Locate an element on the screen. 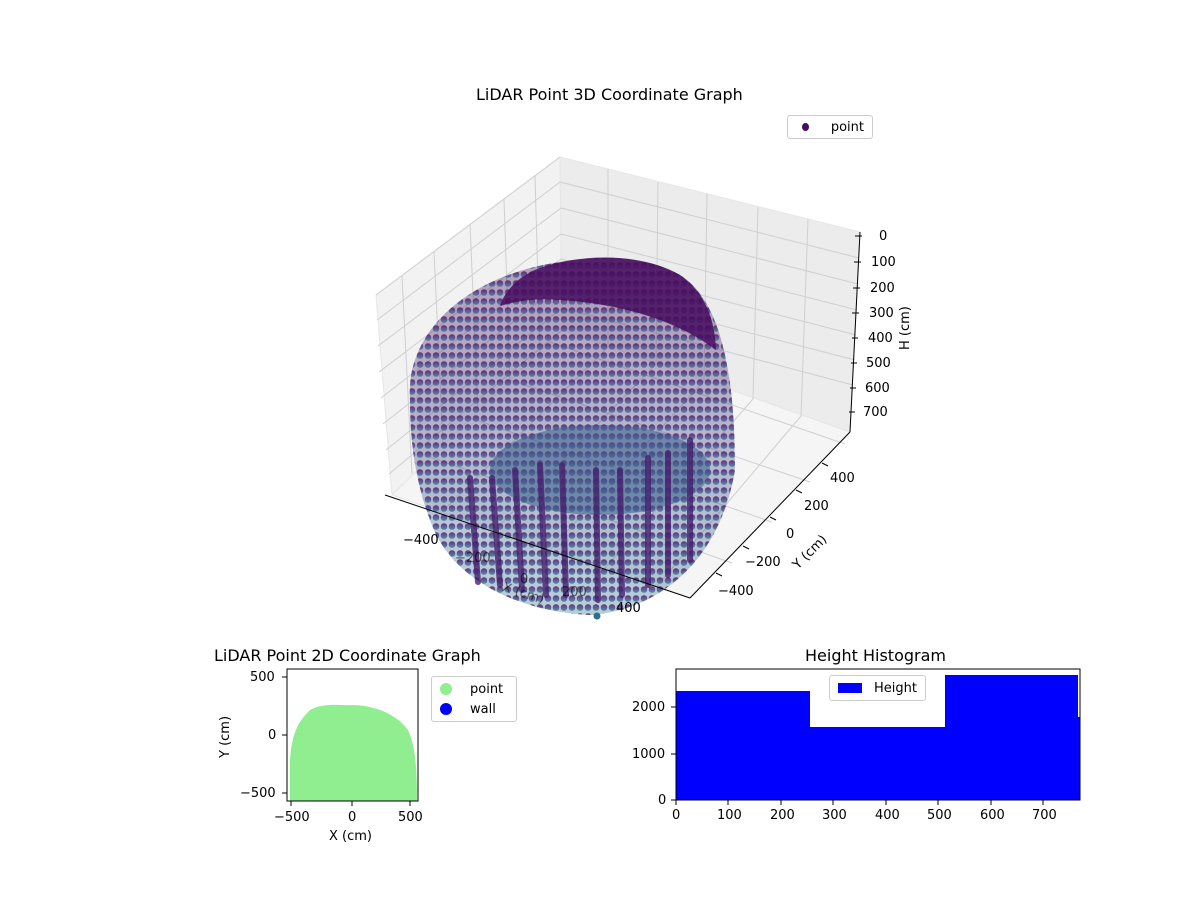  legend-item-wall: wall is located at coordinates (474, 709).